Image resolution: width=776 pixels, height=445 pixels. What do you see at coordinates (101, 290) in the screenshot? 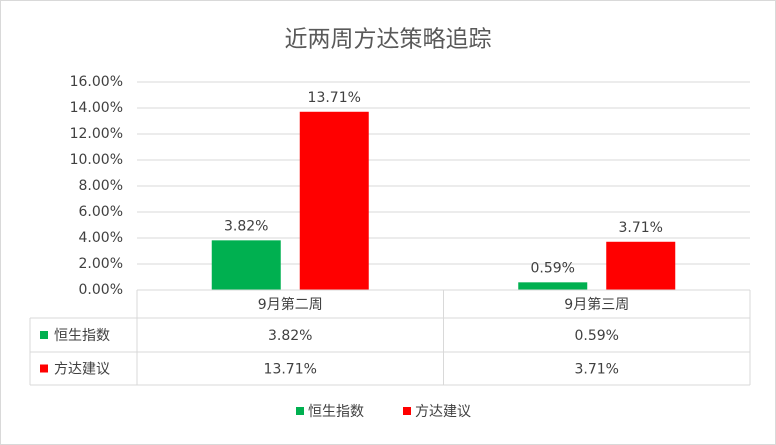
I see `y-tick-label: 0.00%` at bounding box center [101, 290].